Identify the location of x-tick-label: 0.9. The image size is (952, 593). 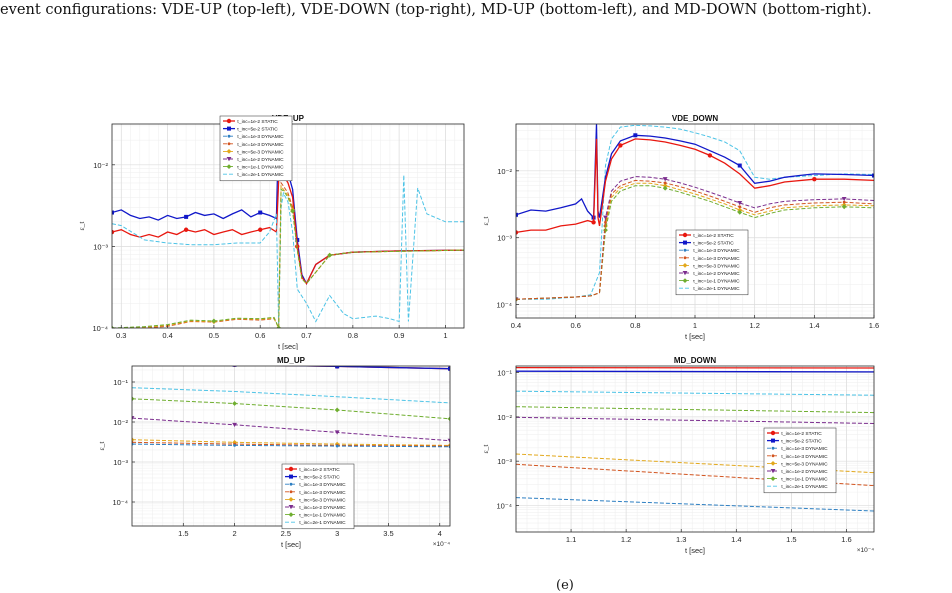
(399, 335).